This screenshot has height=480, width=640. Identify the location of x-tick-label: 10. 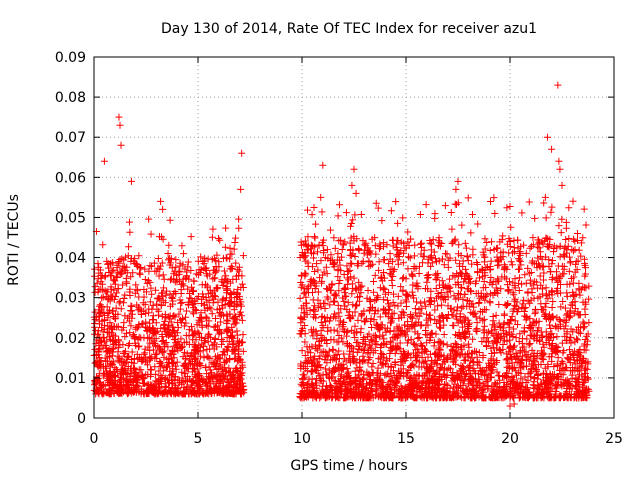
(302, 439).